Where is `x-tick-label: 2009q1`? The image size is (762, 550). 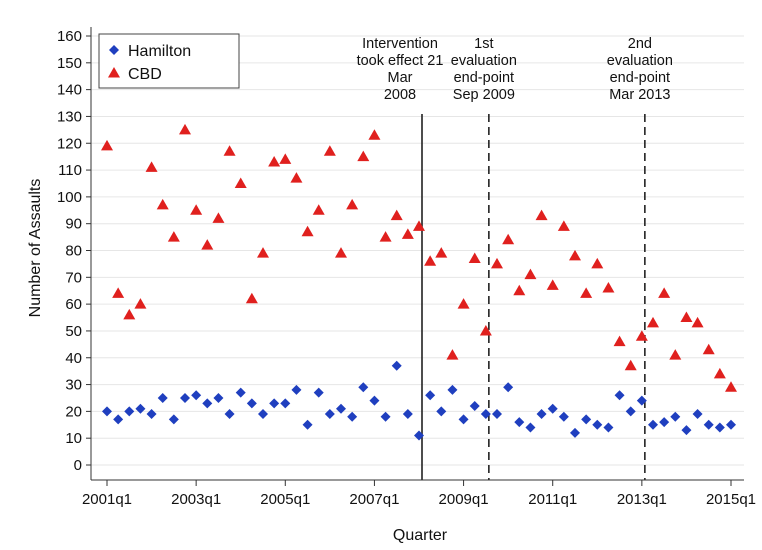 x-tick-label: 2009q1 is located at coordinates (464, 499).